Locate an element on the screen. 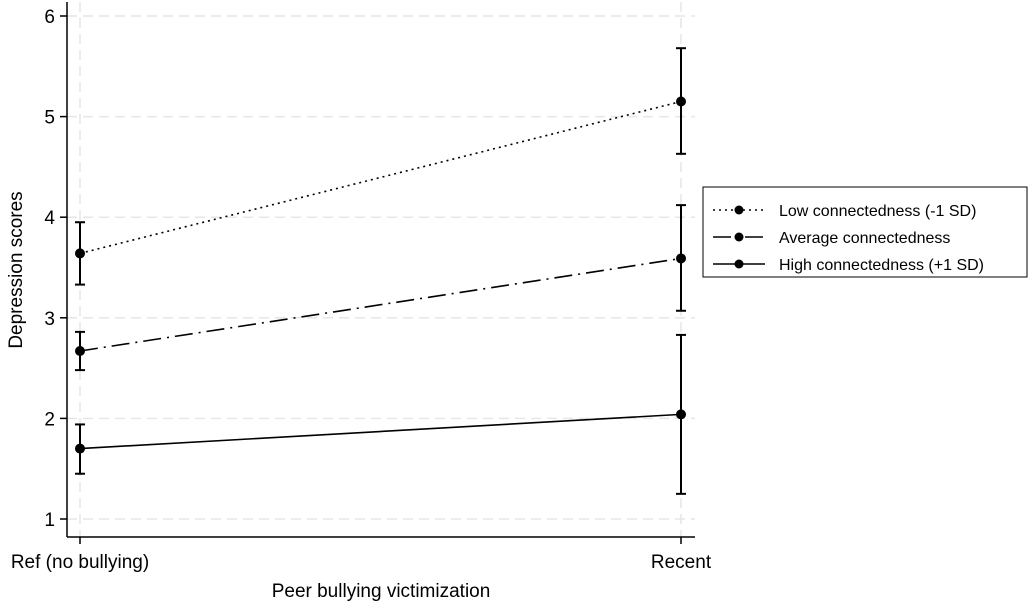 This screenshot has width=1030, height=609. y-tick-label: 5 is located at coordinates (49, 118).